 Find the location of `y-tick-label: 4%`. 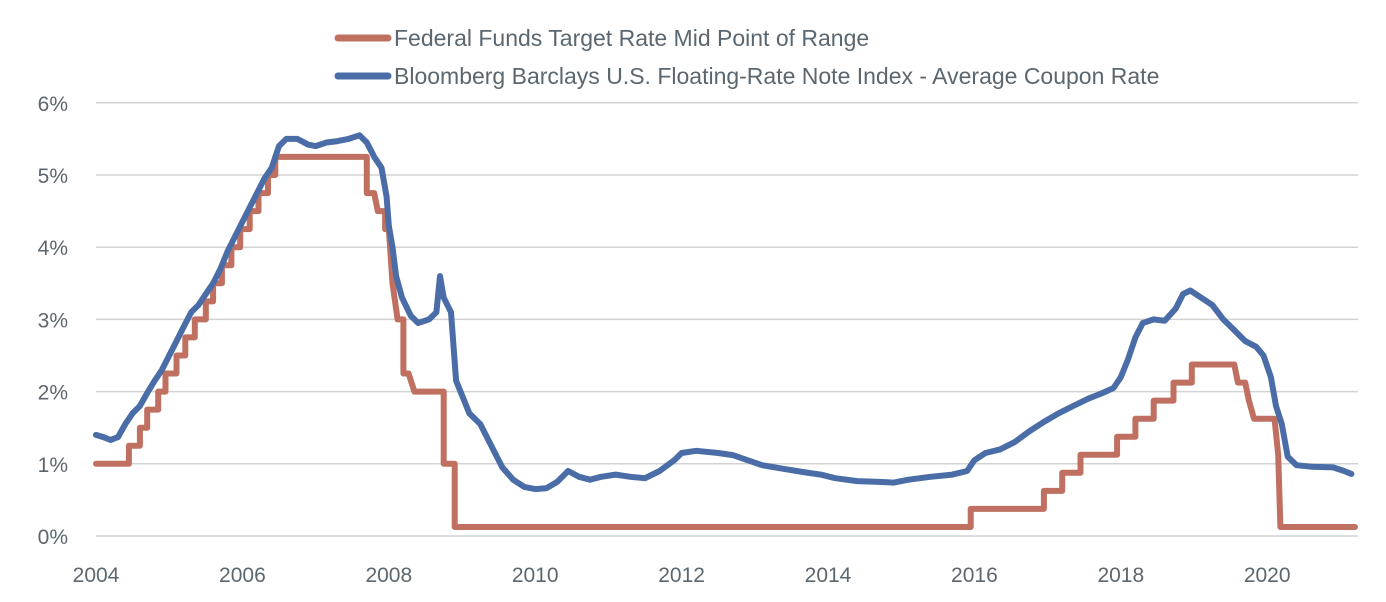

y-tick-label: 4% is located at coordinates (53, 248).